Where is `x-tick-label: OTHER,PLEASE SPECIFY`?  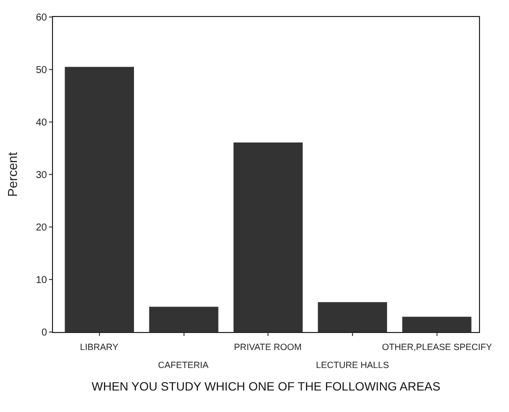 x-tick-label: OTHER,PLEASE SPECIFY is located at coordinates (437, 347).